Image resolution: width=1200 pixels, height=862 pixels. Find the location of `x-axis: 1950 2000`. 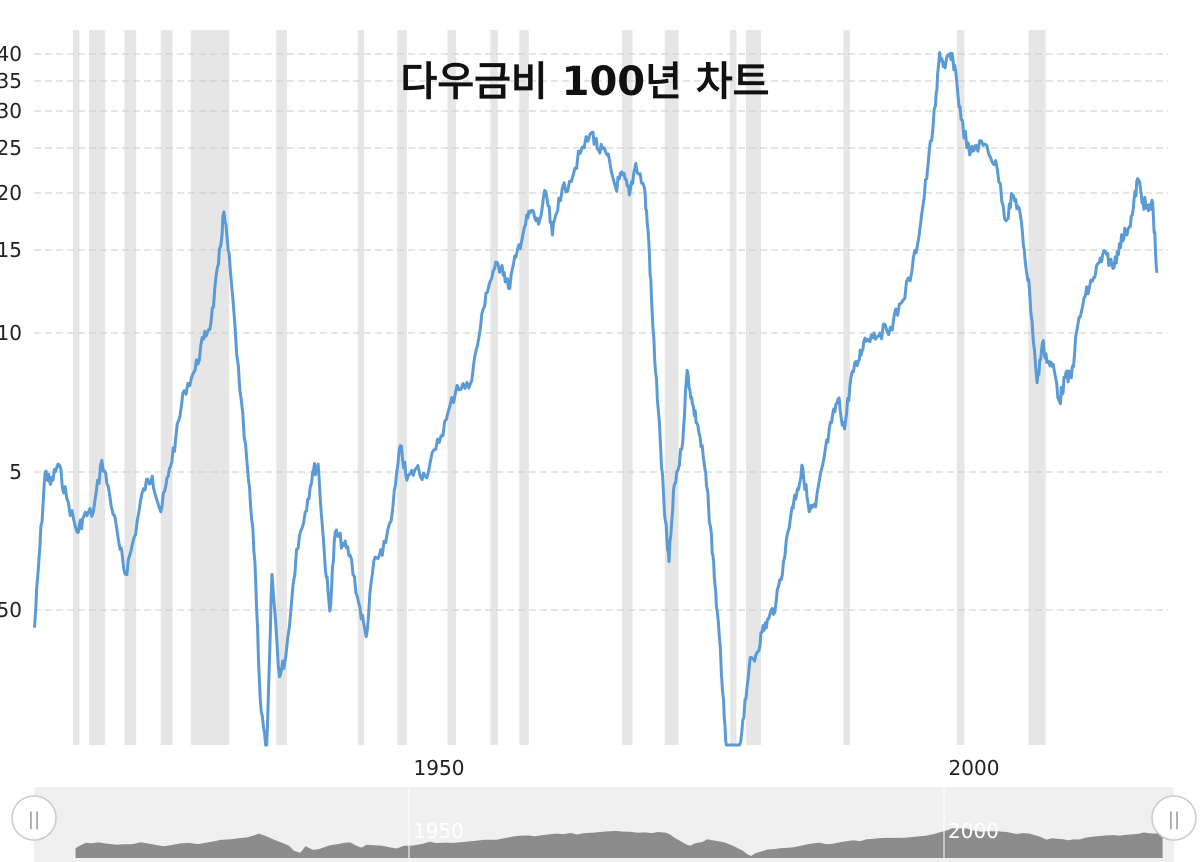

x-axis: 1950 2000 is located at coordinates (707, 768).